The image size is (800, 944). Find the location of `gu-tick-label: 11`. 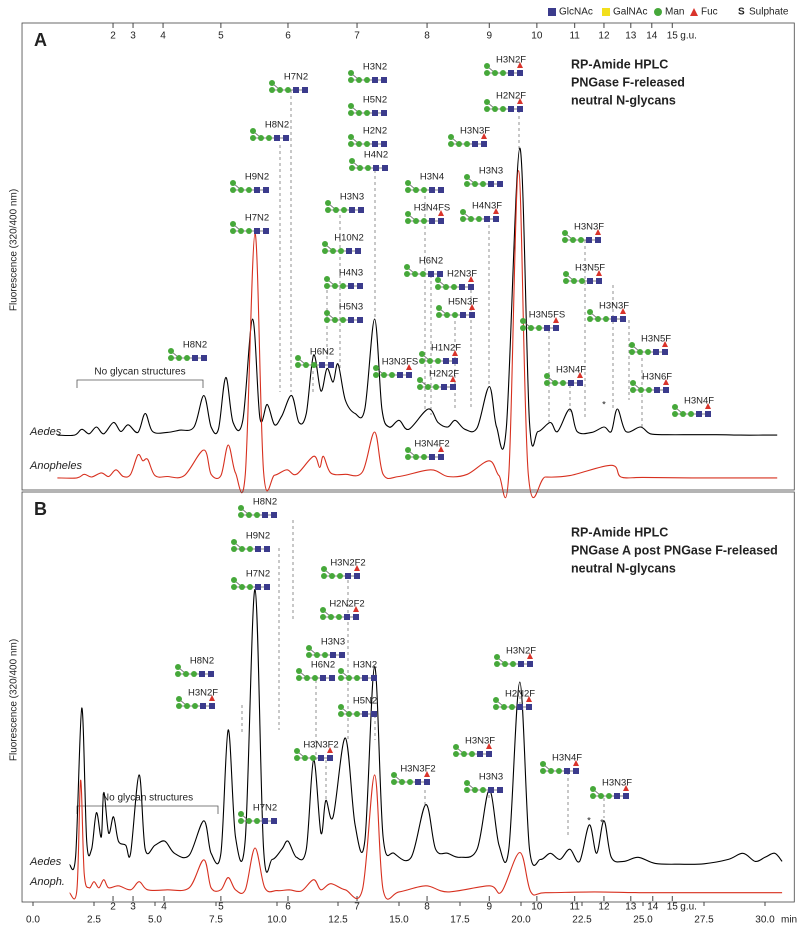

gu-tick-label: 11 is located at coordinates (574, 907).